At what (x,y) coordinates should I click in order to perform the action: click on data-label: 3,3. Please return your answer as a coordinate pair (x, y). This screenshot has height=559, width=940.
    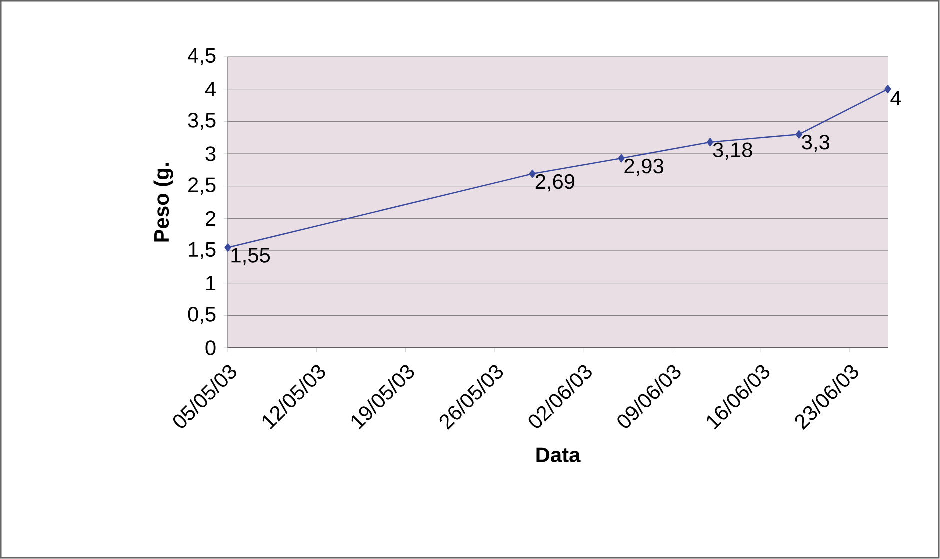
    Looking at the image, I should click on (816, 143).